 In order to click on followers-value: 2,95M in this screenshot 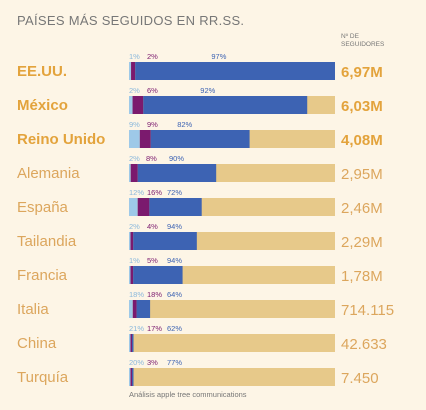, I will do `click(362, 174)`.